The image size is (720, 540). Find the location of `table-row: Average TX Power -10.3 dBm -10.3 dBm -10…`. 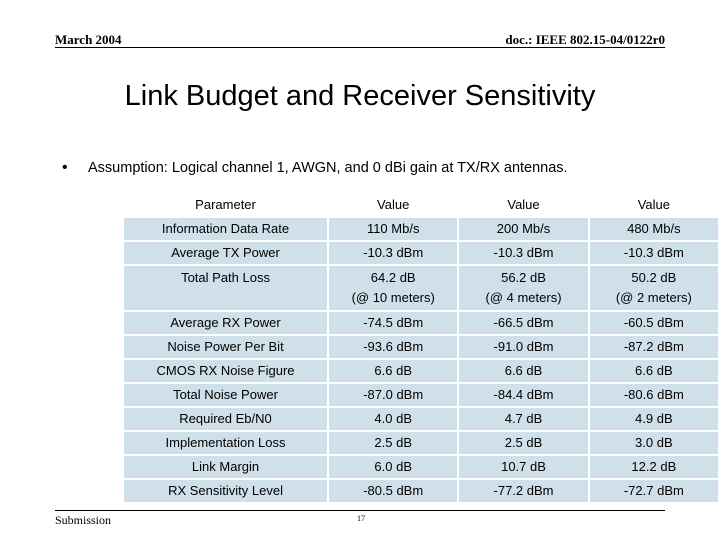

table-row: Average TX Power -10.3 dBm -10.3 dBm -10… is located at coordinates (421, 253).